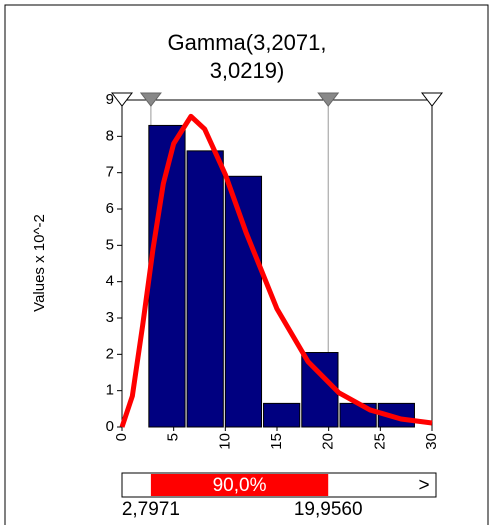 This screenshot has height=525, width=494. What do you see at coordinates (173, 437) in the screenshot?
I see `x-tick-label: 5` at bounding box center [173, 437].